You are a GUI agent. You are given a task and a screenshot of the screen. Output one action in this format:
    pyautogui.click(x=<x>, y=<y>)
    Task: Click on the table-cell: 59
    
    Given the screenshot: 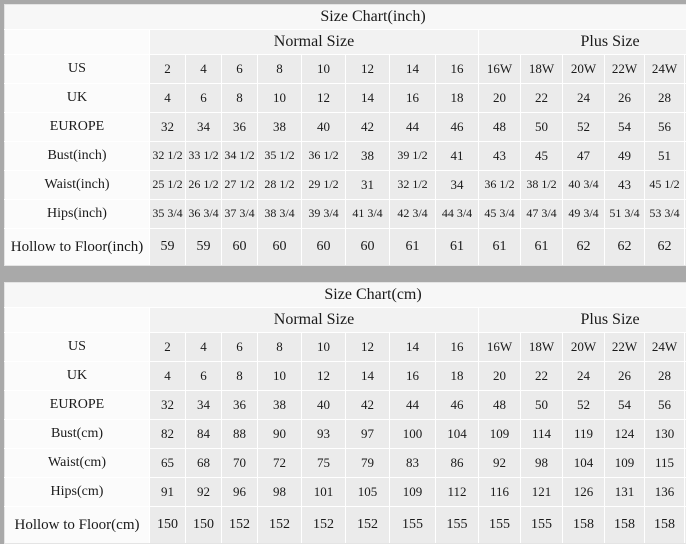 What is the action you would take?
    pyautogui.click(x=168, y=247)
    